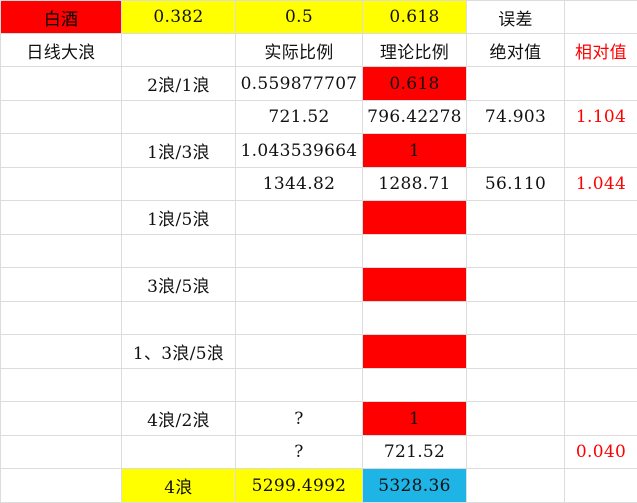 The width and height of the screenshot is (637, 503). What do you see at coordinates (601, 352) in the screenshot?
I see `cell-f11` at bounding box center [601, 352].